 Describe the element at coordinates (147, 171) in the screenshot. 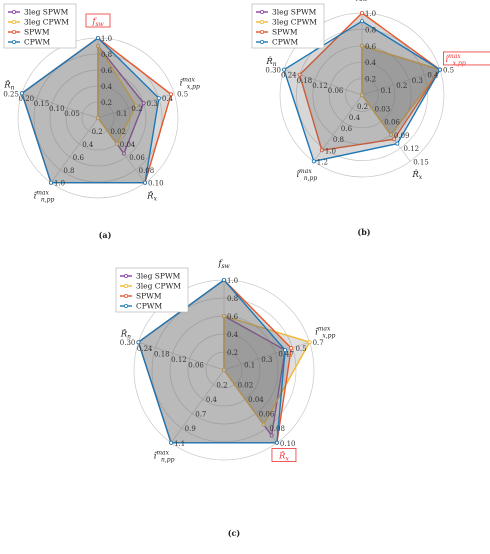

I see `tick-label: 0.08` at that location.